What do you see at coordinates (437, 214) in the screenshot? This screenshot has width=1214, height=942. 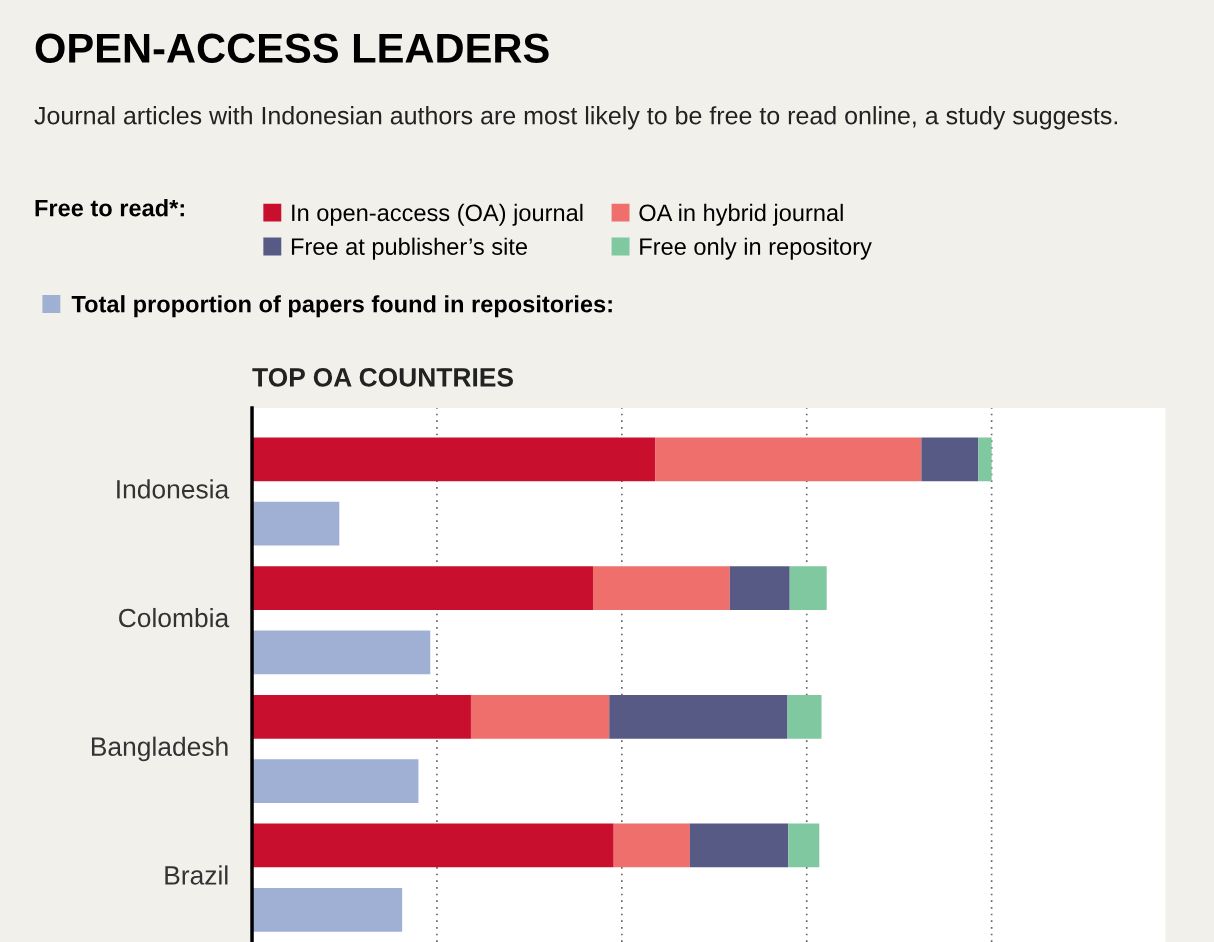 I see `legend-label: In open-access (OA) journal` at bounding box center [437, 214].